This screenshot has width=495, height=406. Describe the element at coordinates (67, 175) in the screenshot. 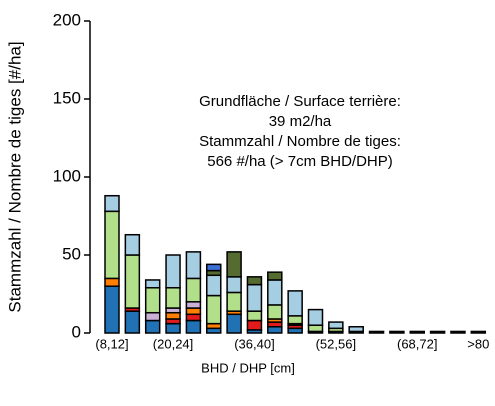

I see `y-tick-label: 100` at that location.